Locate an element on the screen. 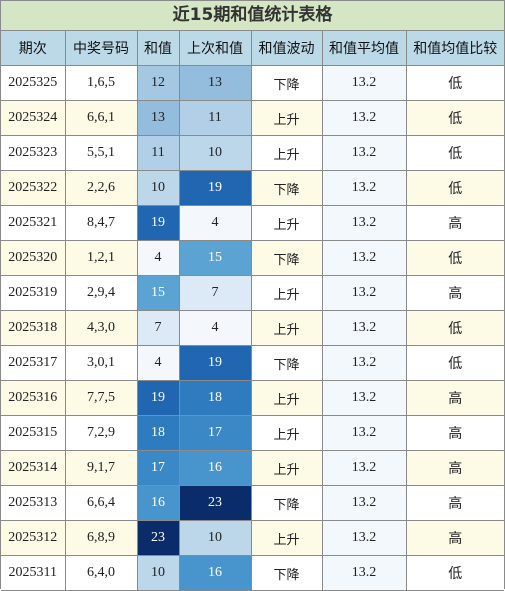  numbers-cell: 1,6,5 is located at coordinates (101, 83).